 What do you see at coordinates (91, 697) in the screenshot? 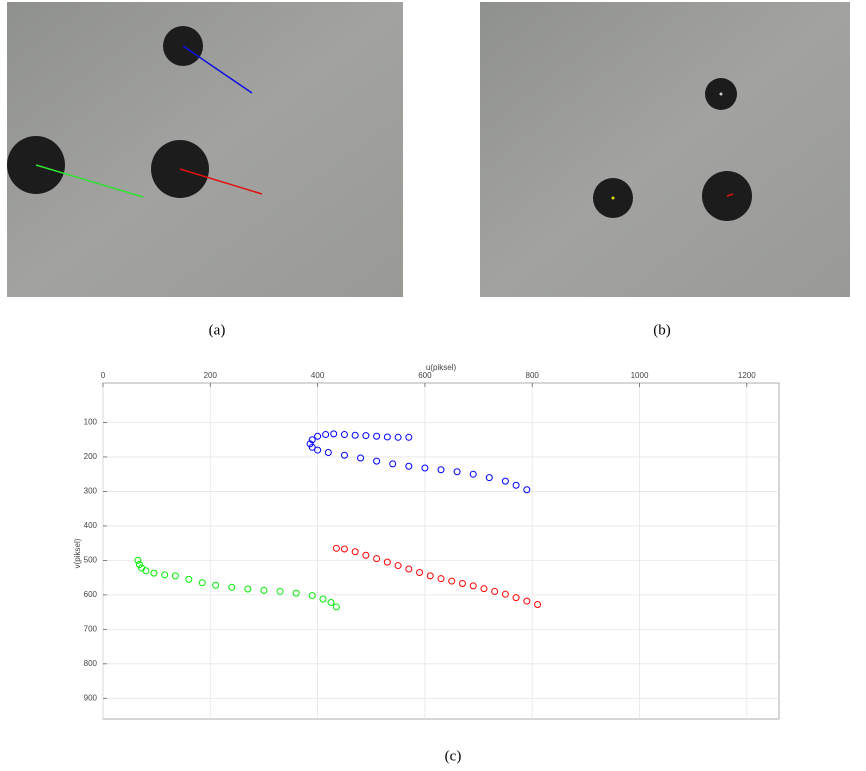
I see `y-tick-label: 900` at bounding box center [91, 697].